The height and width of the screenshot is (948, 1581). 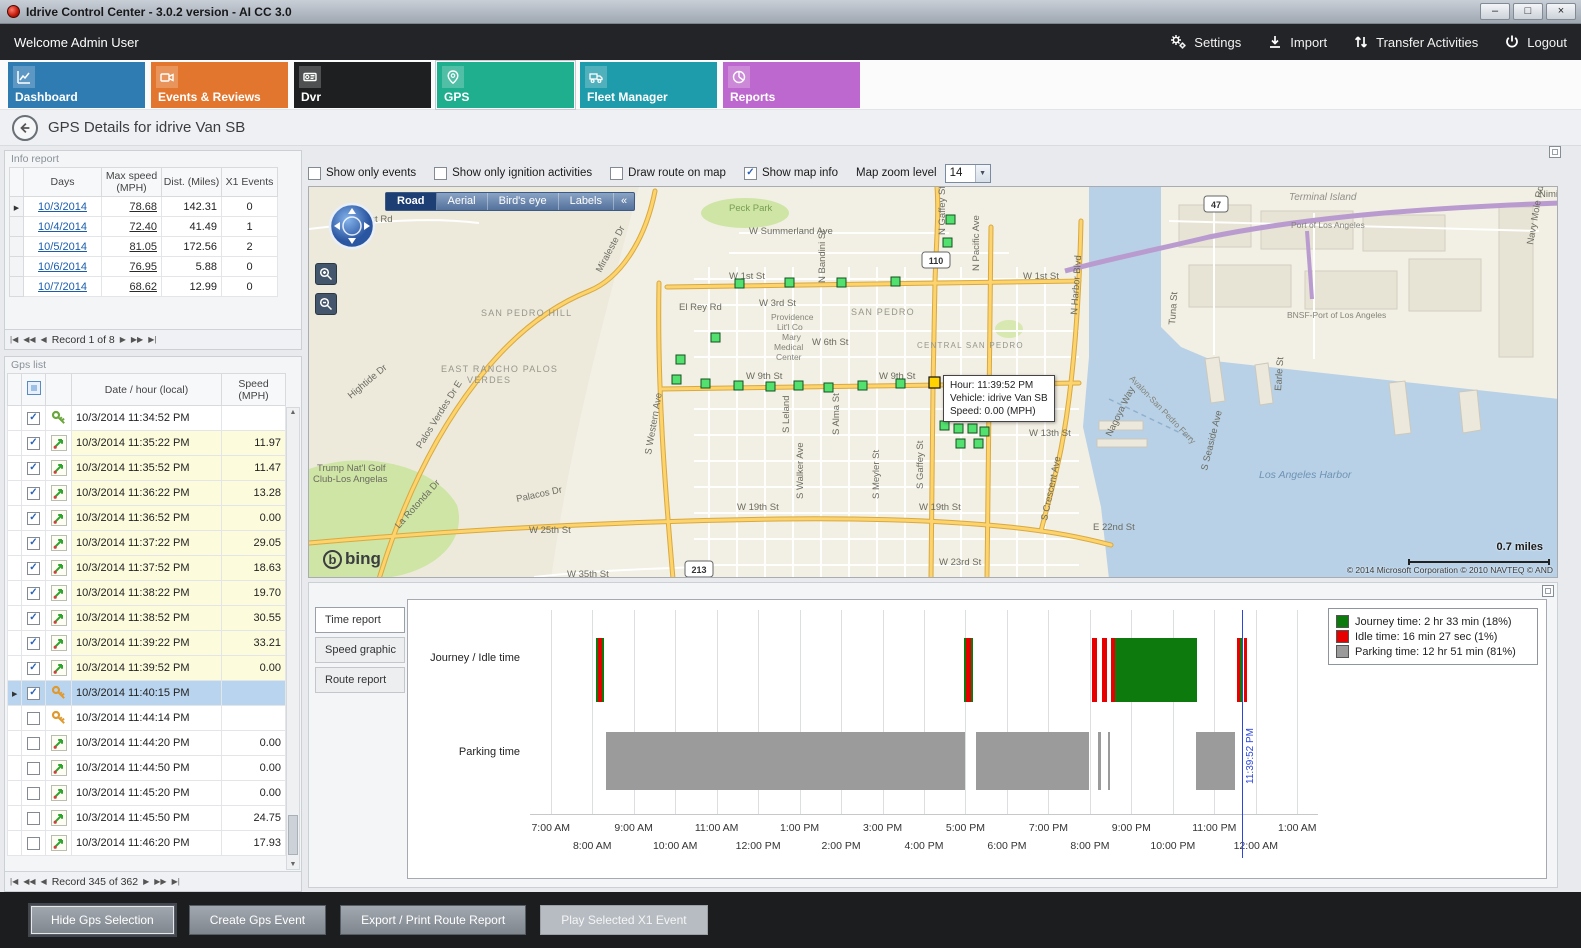 What do you see at coordinates (648, 84) in the screenshot?
I see `tab-fleet-manager: Fleet Manager` at bounding box center [648, 84].